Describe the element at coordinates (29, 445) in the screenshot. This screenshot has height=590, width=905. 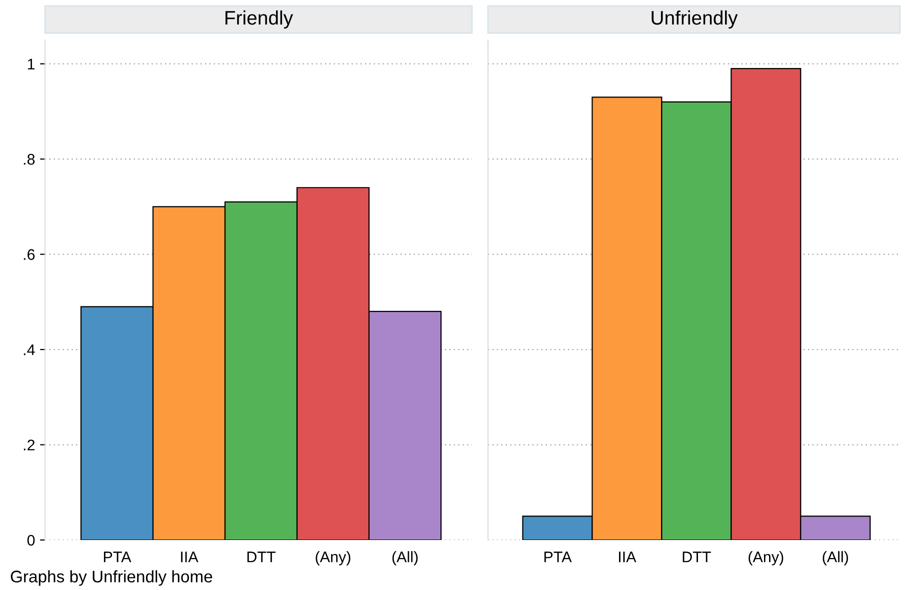
I see `y-tick-label: .2` at that location.